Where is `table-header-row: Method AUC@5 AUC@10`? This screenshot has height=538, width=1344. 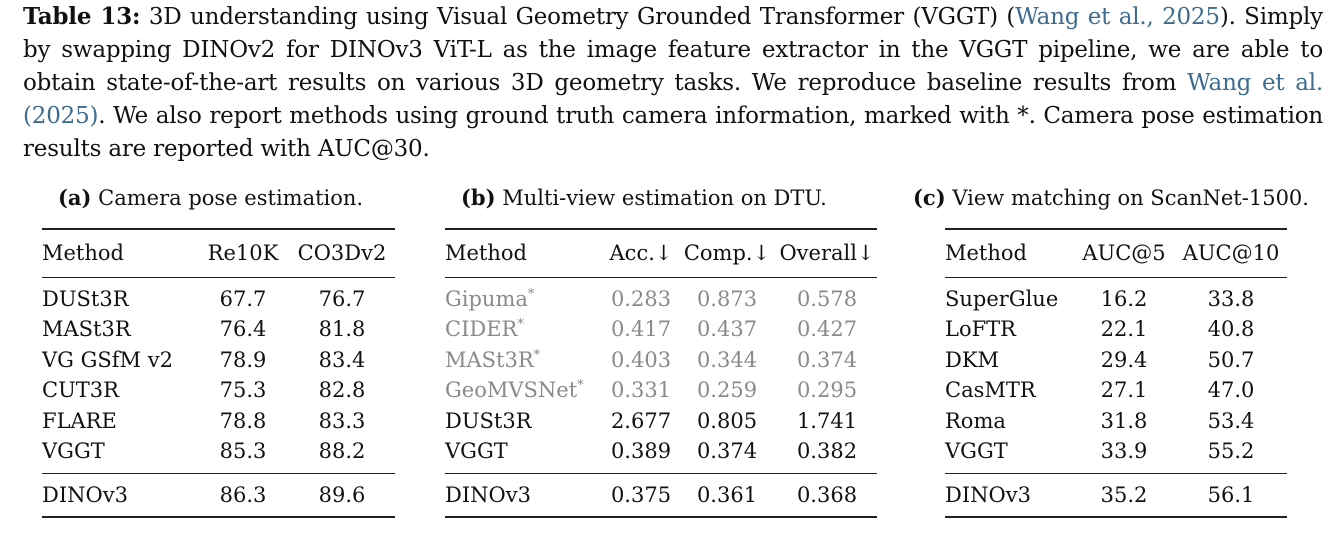
table-header-row: Method AUC@5 AUC@10 is located at coordinates (1116, 253).